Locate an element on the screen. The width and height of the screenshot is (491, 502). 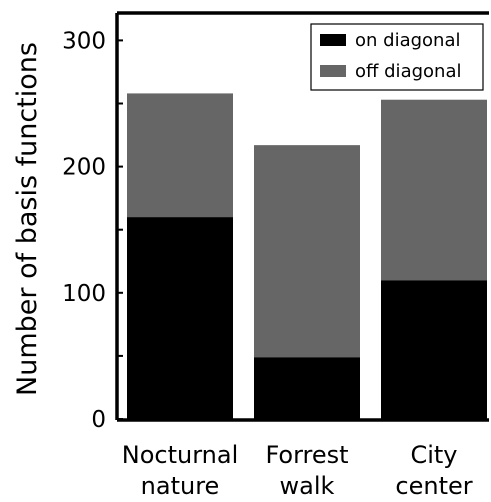
y-tick-label: 100 is located at coordinates (84, 294).